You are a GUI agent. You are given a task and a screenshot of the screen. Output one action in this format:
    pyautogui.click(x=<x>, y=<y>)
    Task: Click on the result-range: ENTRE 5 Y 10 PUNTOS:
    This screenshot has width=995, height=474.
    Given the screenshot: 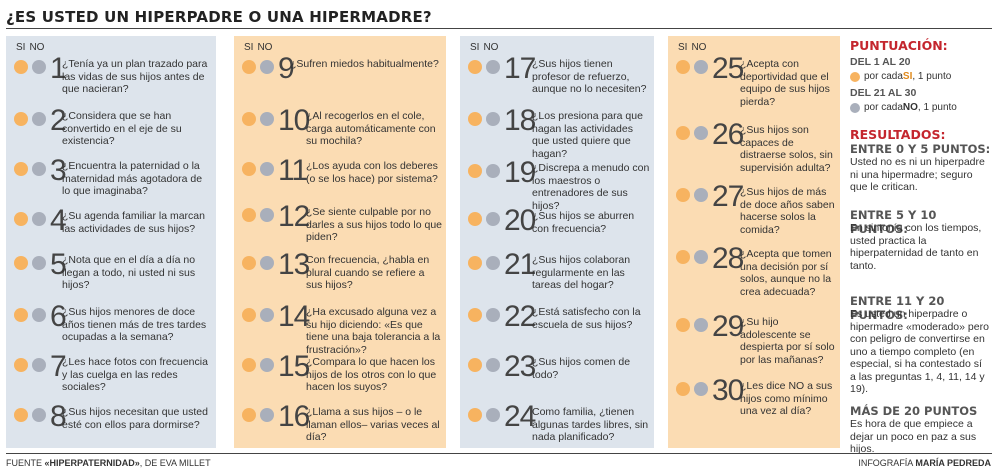 What is the action you would take?
    pyautogui.click(x=893, y=222)
    